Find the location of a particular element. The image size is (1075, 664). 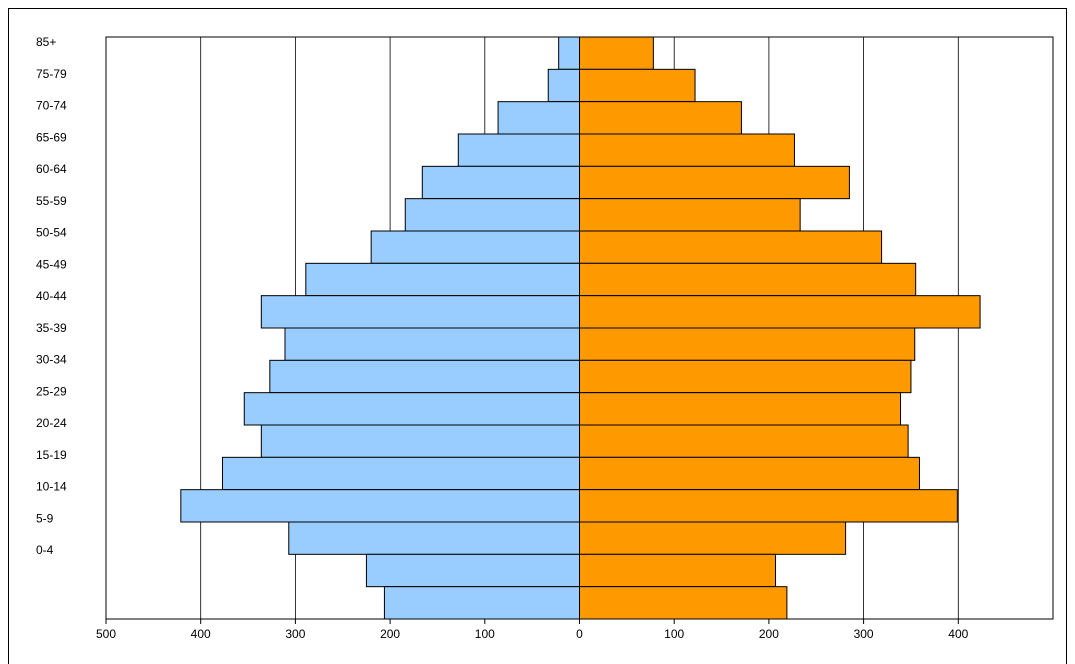

y-tick-label: 75-79 is located at coordinates (51, 74).